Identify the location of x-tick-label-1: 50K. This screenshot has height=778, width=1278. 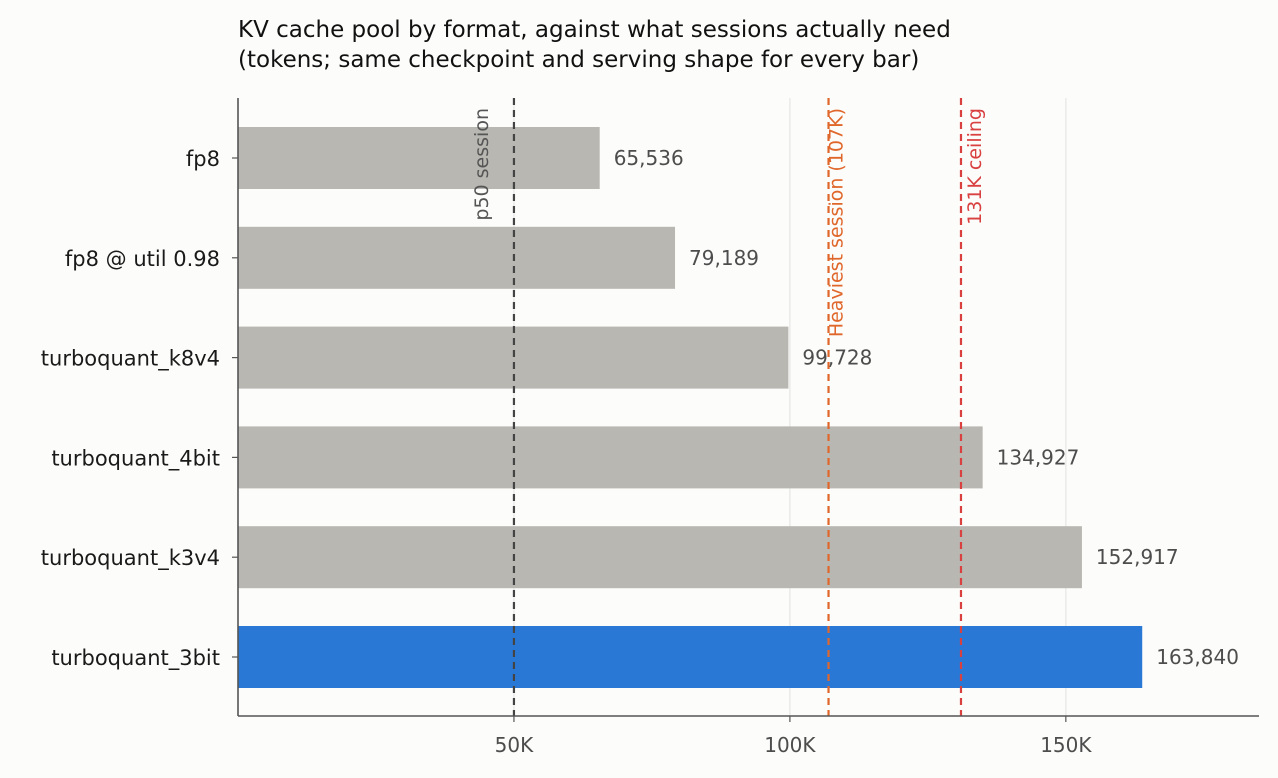
(514, 745).